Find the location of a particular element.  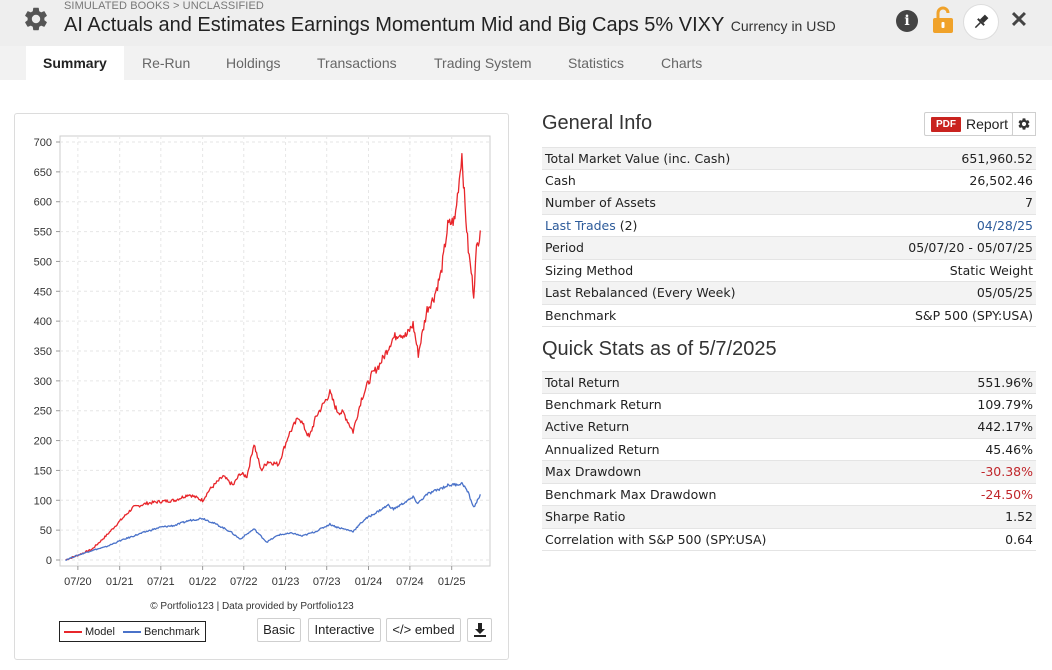

pushpin-icon is located at coordinates (981, 21).